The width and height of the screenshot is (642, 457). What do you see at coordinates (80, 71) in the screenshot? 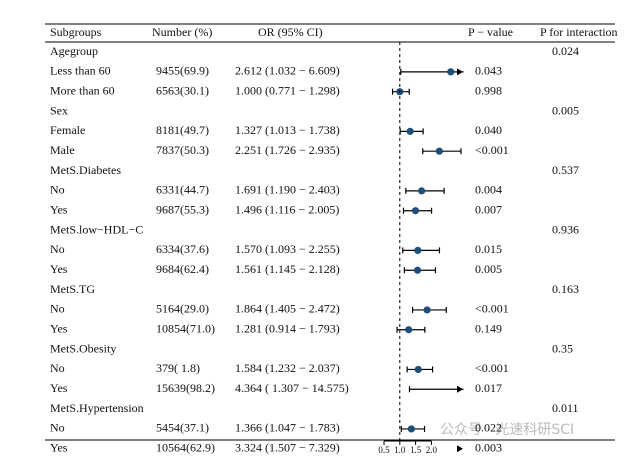
I see `subgroup-label: Less than 60` at bounding box center [80, 71].